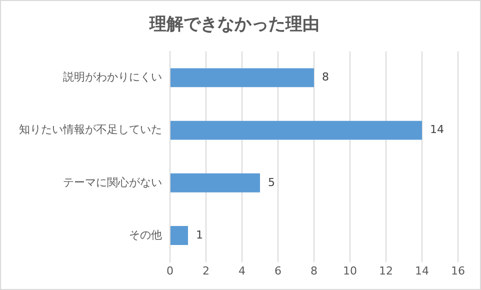 The image size is (481, 290). What do you see at coordinates (314, 271) in the screenshot?
I see `x-tick-label: 8` at bounding box center [314, 271].